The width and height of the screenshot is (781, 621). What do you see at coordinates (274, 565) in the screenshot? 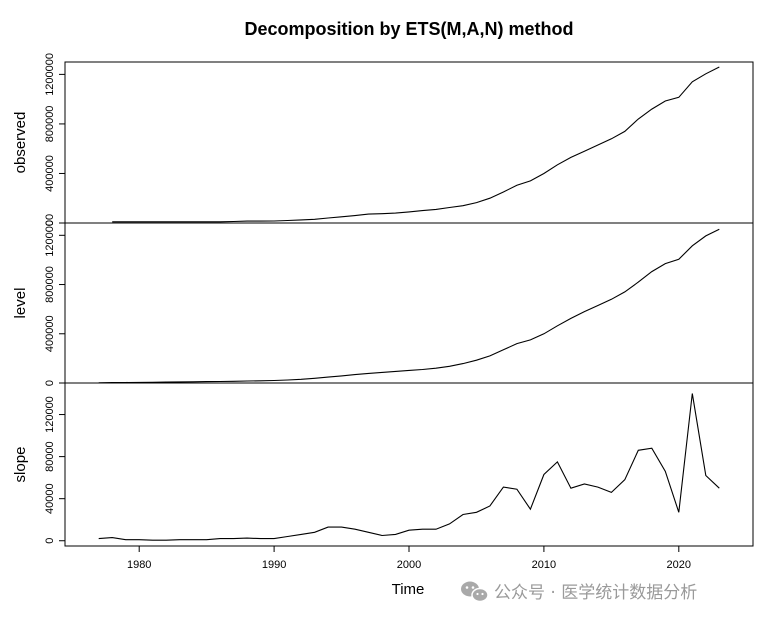
I see `x-tick-label-1: 1990` at bounding box center [274, 565].